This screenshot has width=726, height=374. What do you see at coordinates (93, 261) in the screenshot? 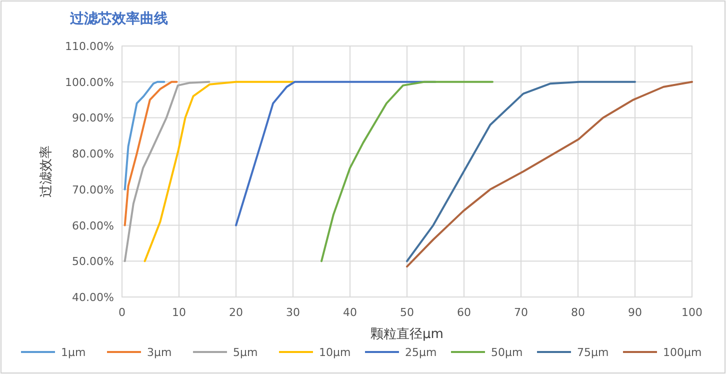
I see `y-tick-label: 50.00%` at bounding box center [93, 261].